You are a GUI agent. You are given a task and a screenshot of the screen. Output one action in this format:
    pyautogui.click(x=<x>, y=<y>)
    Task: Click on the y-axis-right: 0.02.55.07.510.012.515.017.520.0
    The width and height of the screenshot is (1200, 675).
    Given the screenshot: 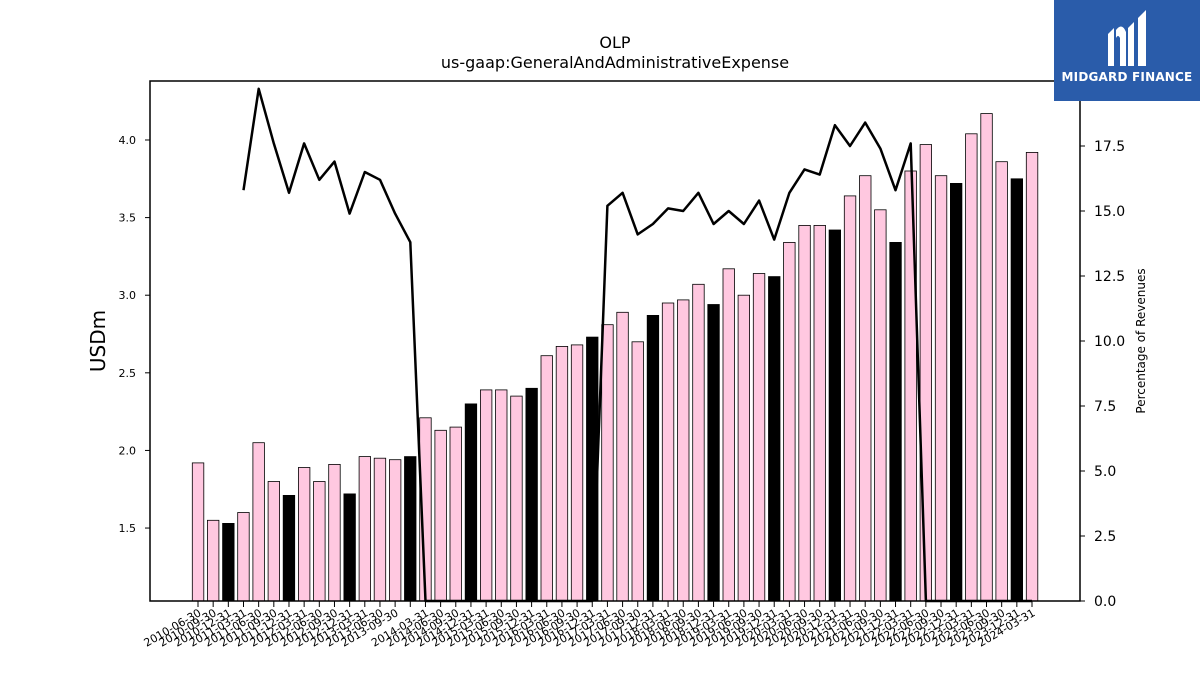 What is the action you would take?
    pyautogui.click(x=1102, y=342)
    